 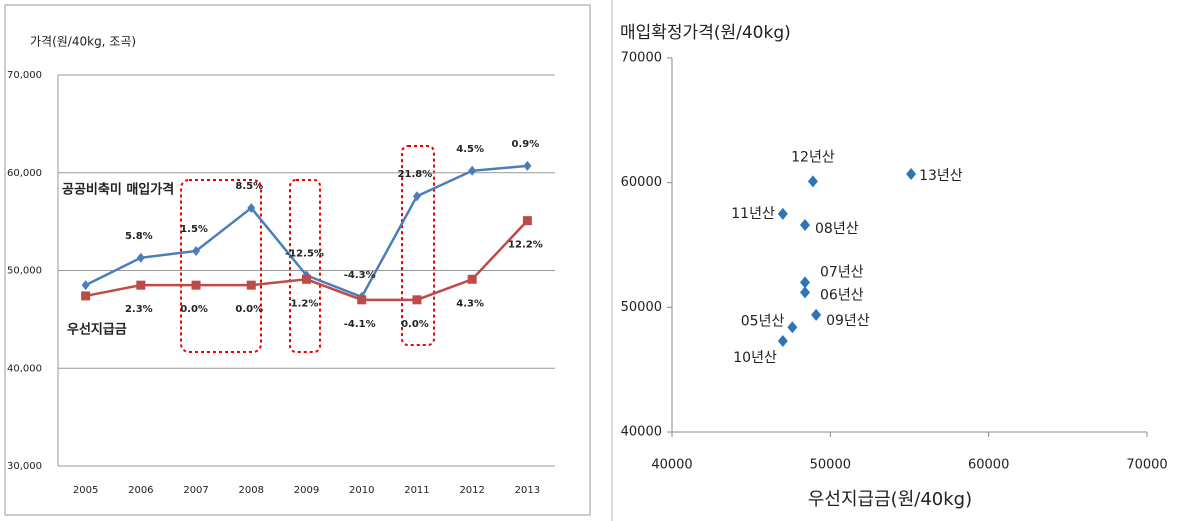 What do you see at coordinates (641, 307) in the screenshot?
I see `y-tick-label: 50000` at bounding box center [641, 307].